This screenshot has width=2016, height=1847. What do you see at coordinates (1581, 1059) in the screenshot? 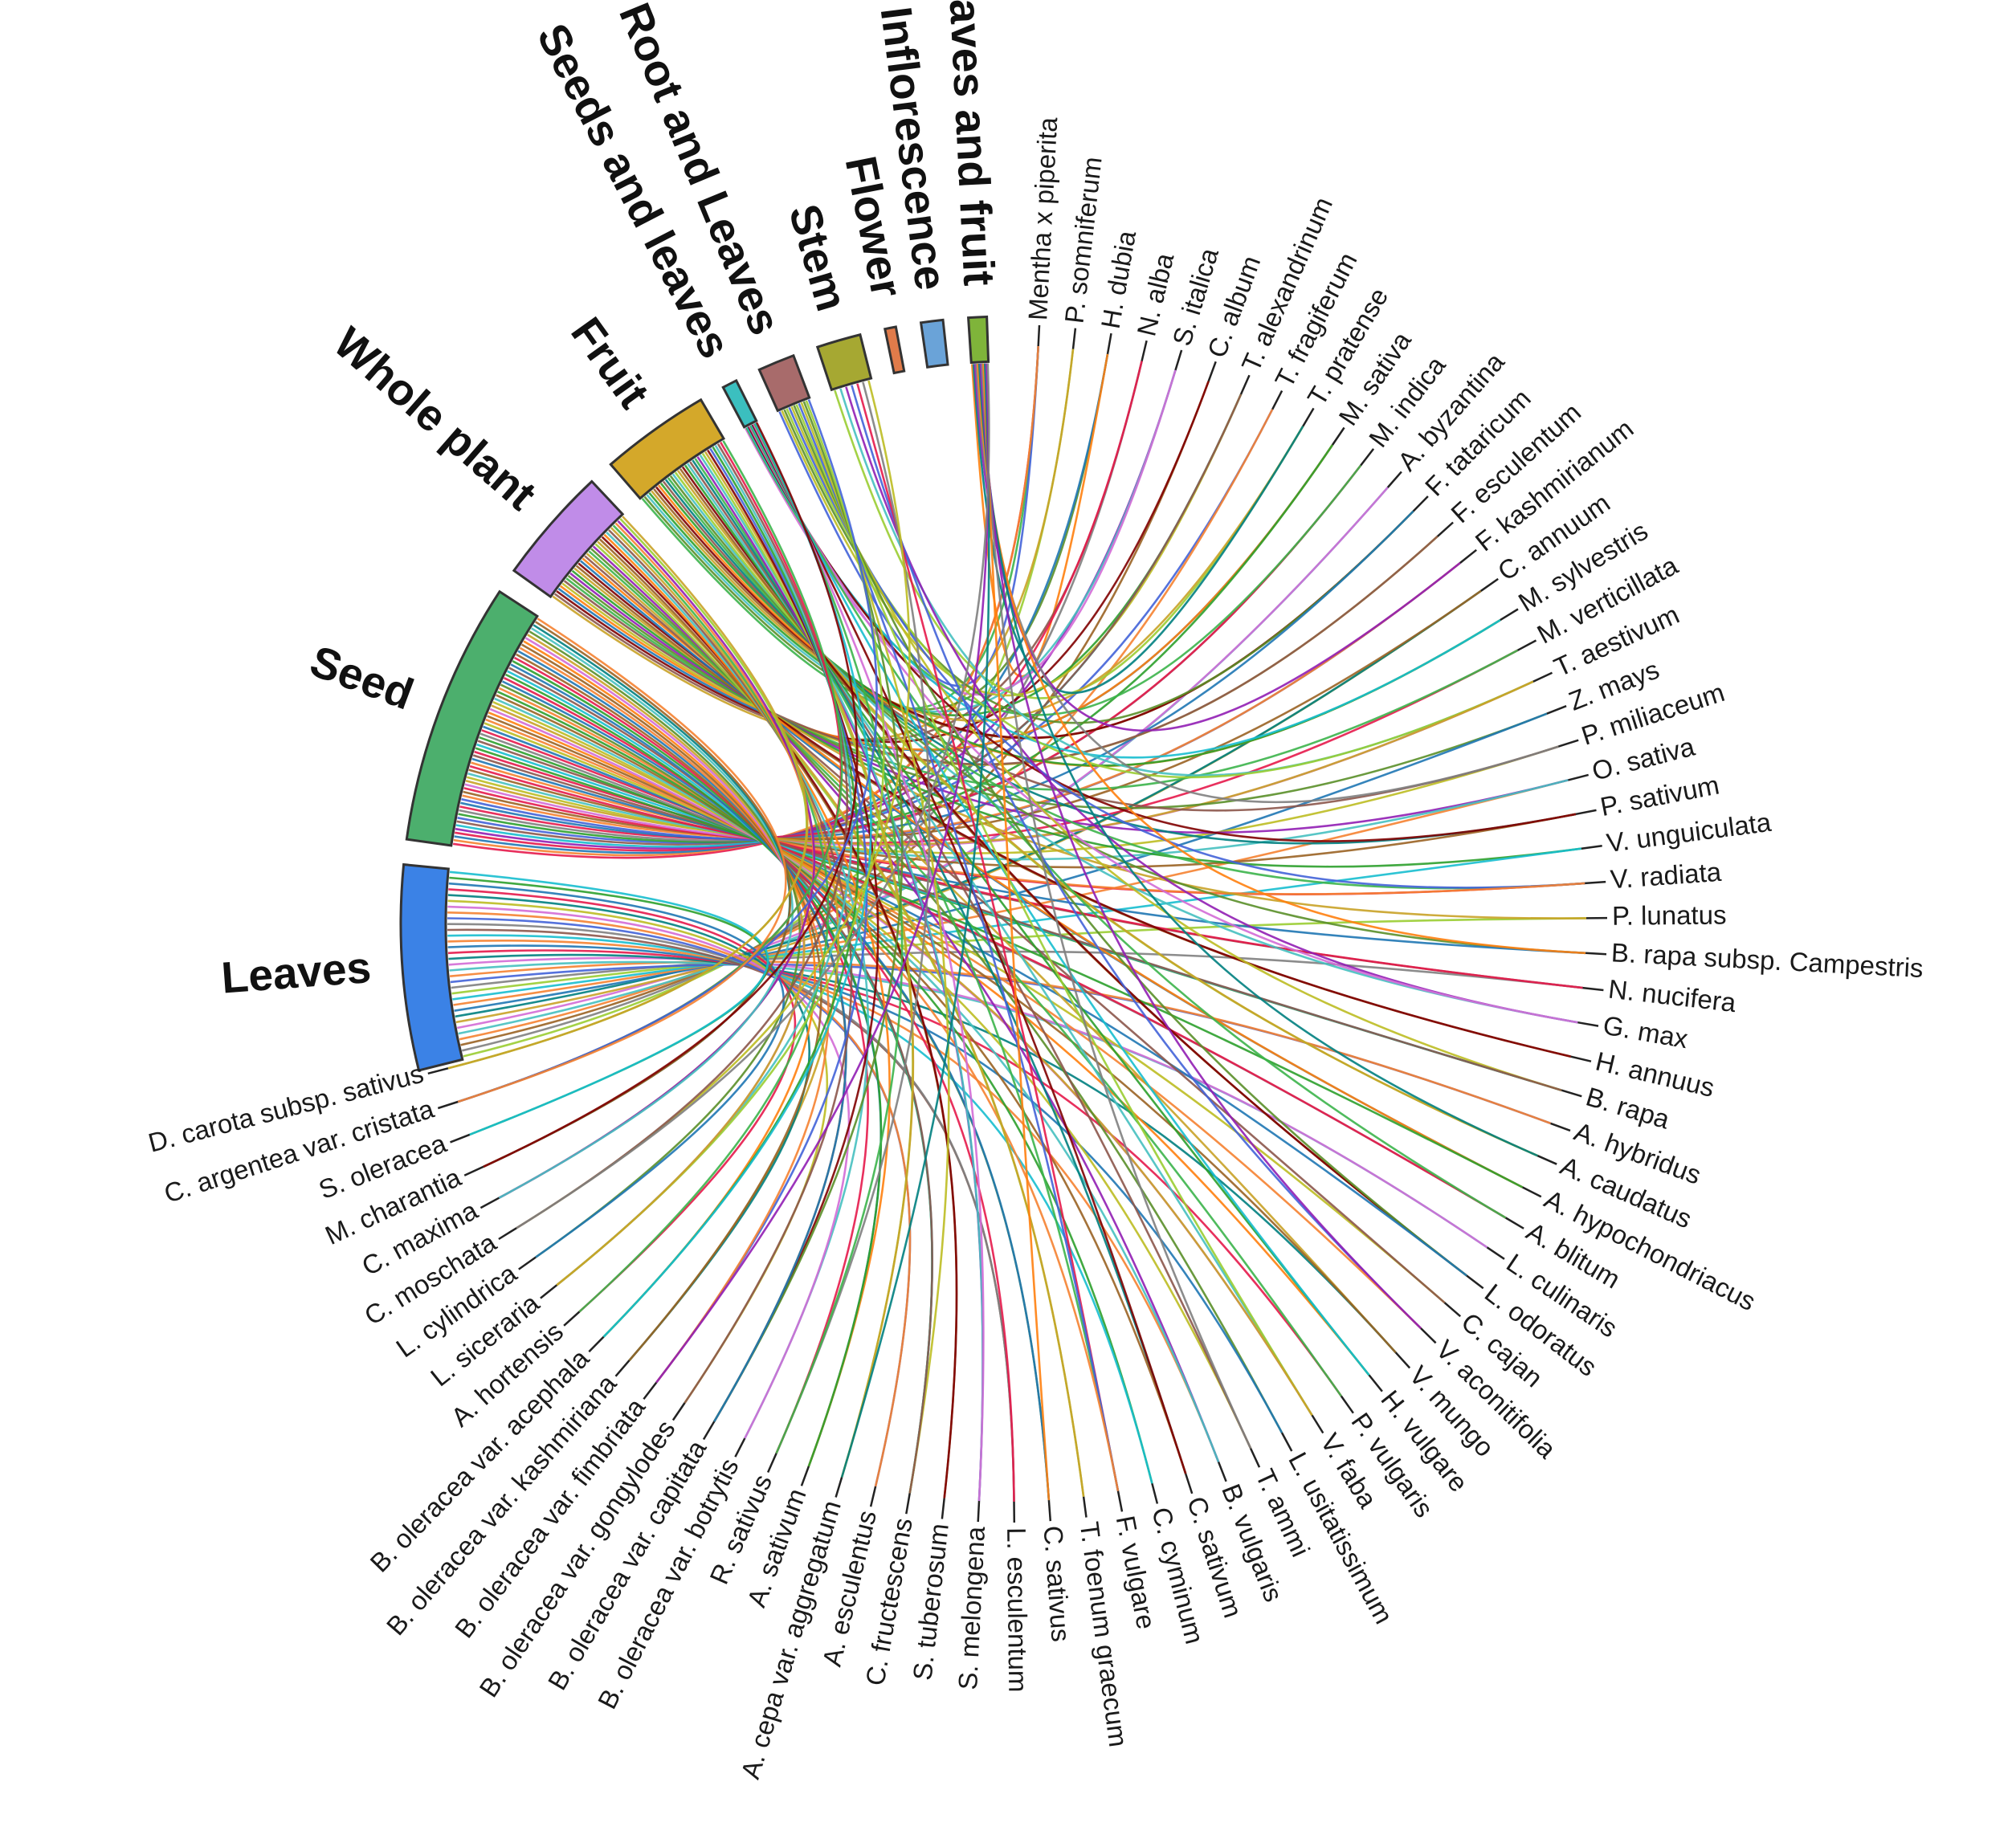
I see `species-tick-h-annuus` at bounding box center [1581, 1059].